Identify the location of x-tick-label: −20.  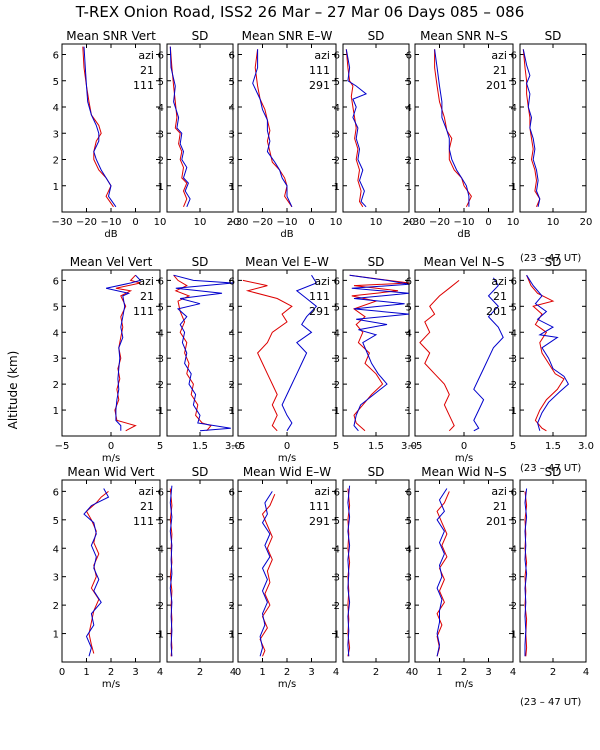
(86, 222).